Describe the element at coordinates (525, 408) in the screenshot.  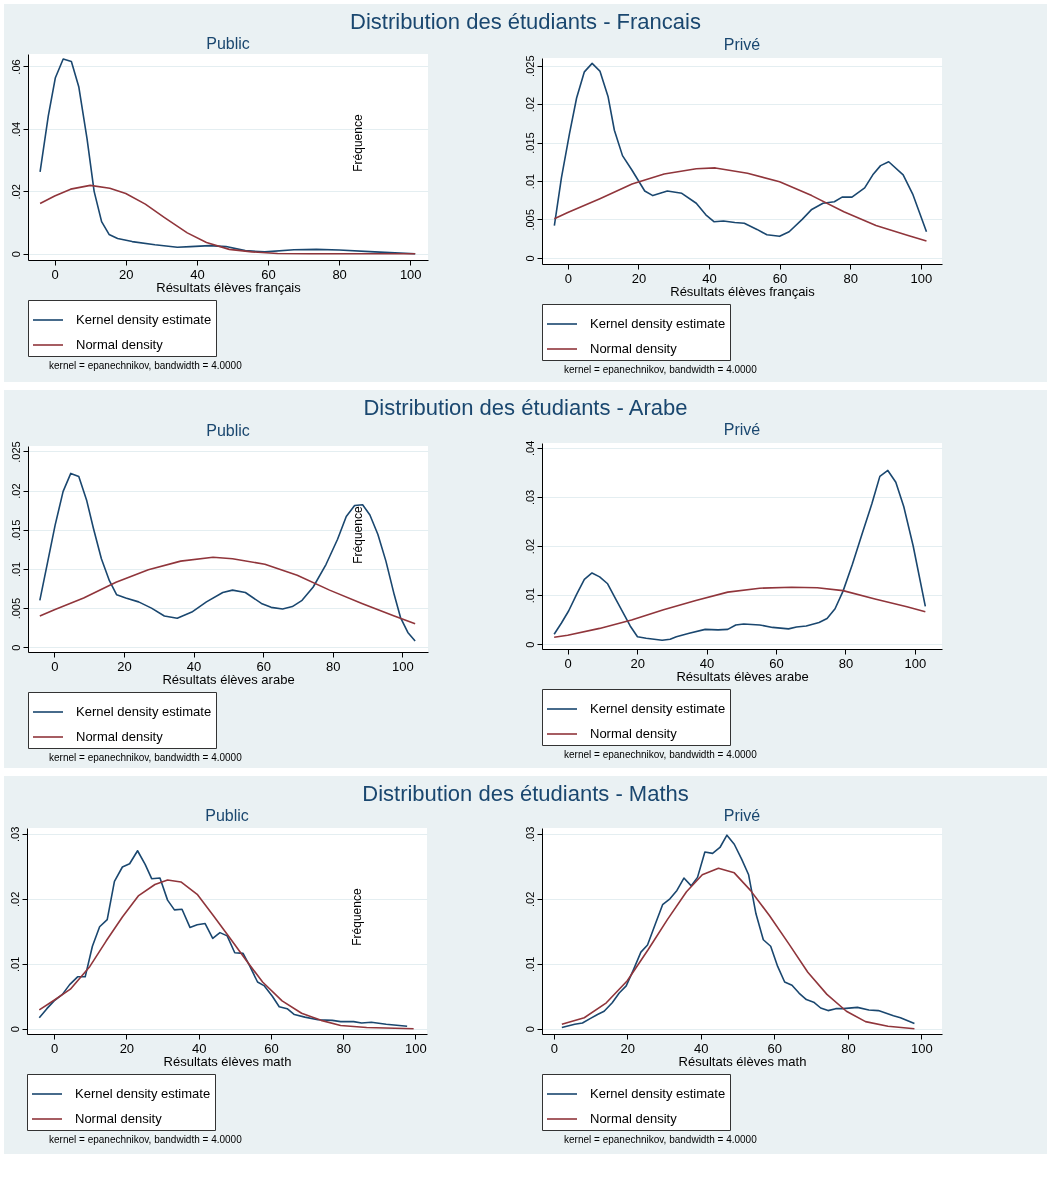
I see `text: Distribution des étudiants - Arabe` at that location.